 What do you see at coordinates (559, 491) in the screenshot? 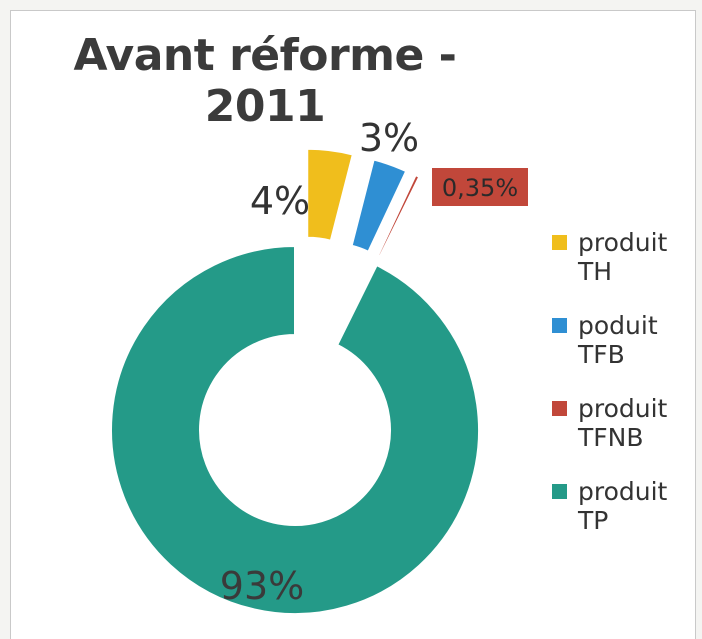
I see `legend-swatch-tp` at bounding box center [559, 491].